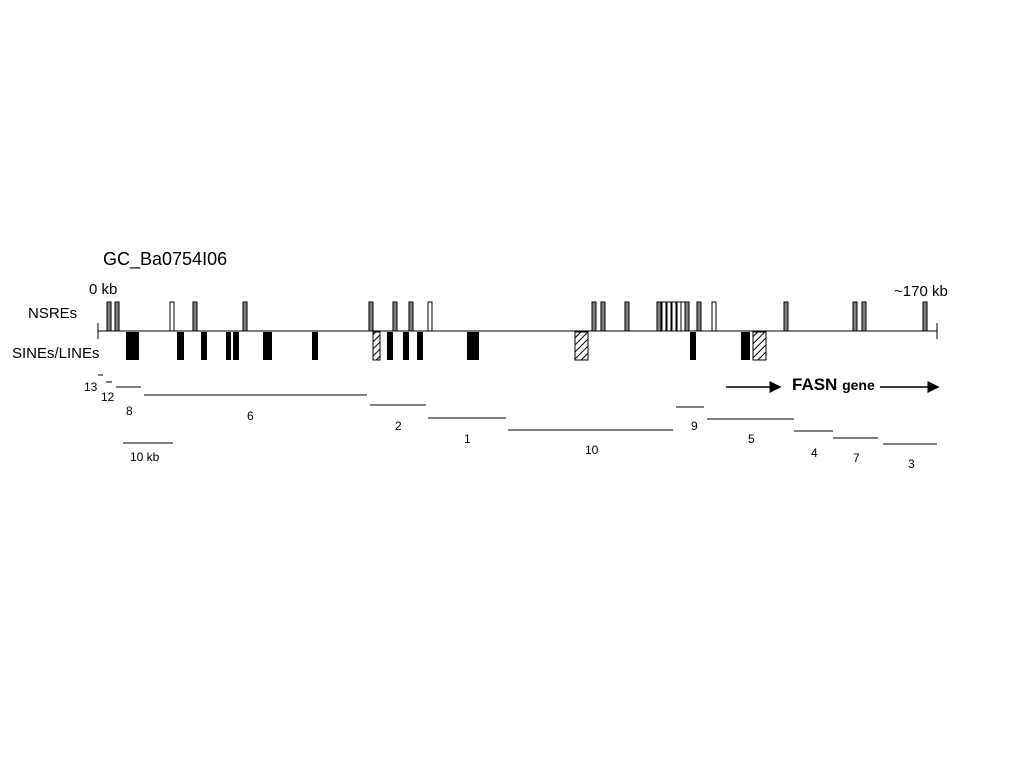  Describe the element at coordinates (108, 397) in the screenshot. I see `segment-label-12: 12` at that location.